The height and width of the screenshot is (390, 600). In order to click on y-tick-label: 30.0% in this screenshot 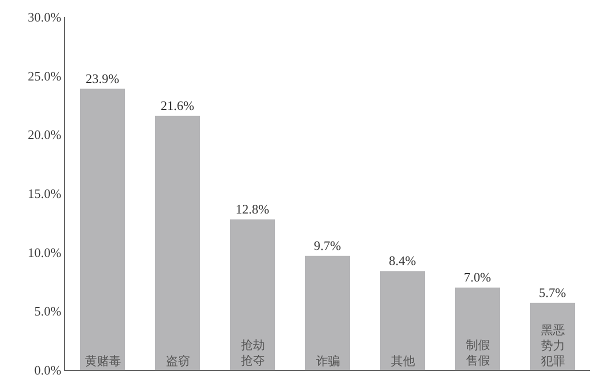, I will do `click(45, 17)`.